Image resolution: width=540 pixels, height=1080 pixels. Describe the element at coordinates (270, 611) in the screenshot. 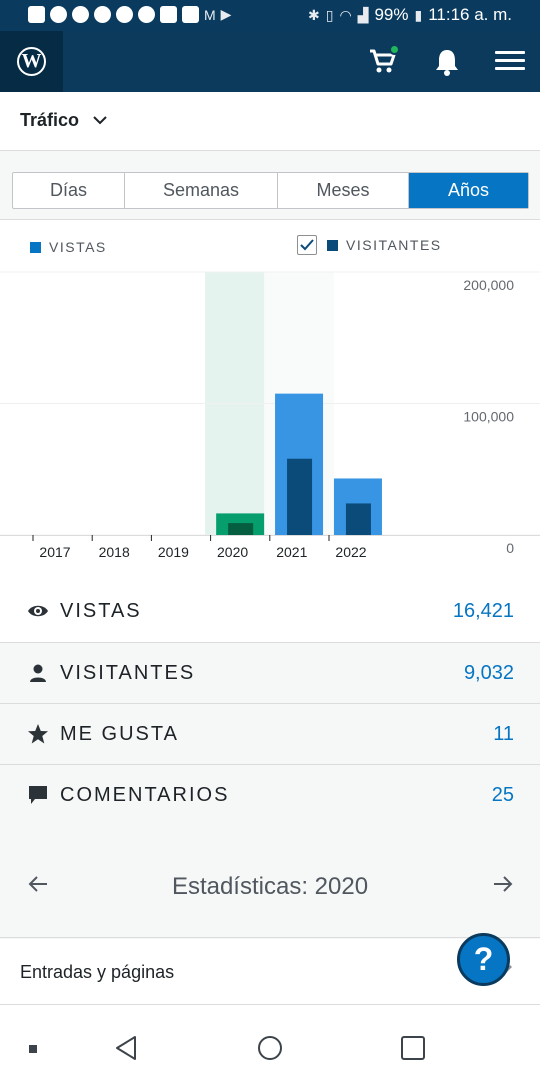

I see `stat-row-views: VISTAS 16,421` at that location.